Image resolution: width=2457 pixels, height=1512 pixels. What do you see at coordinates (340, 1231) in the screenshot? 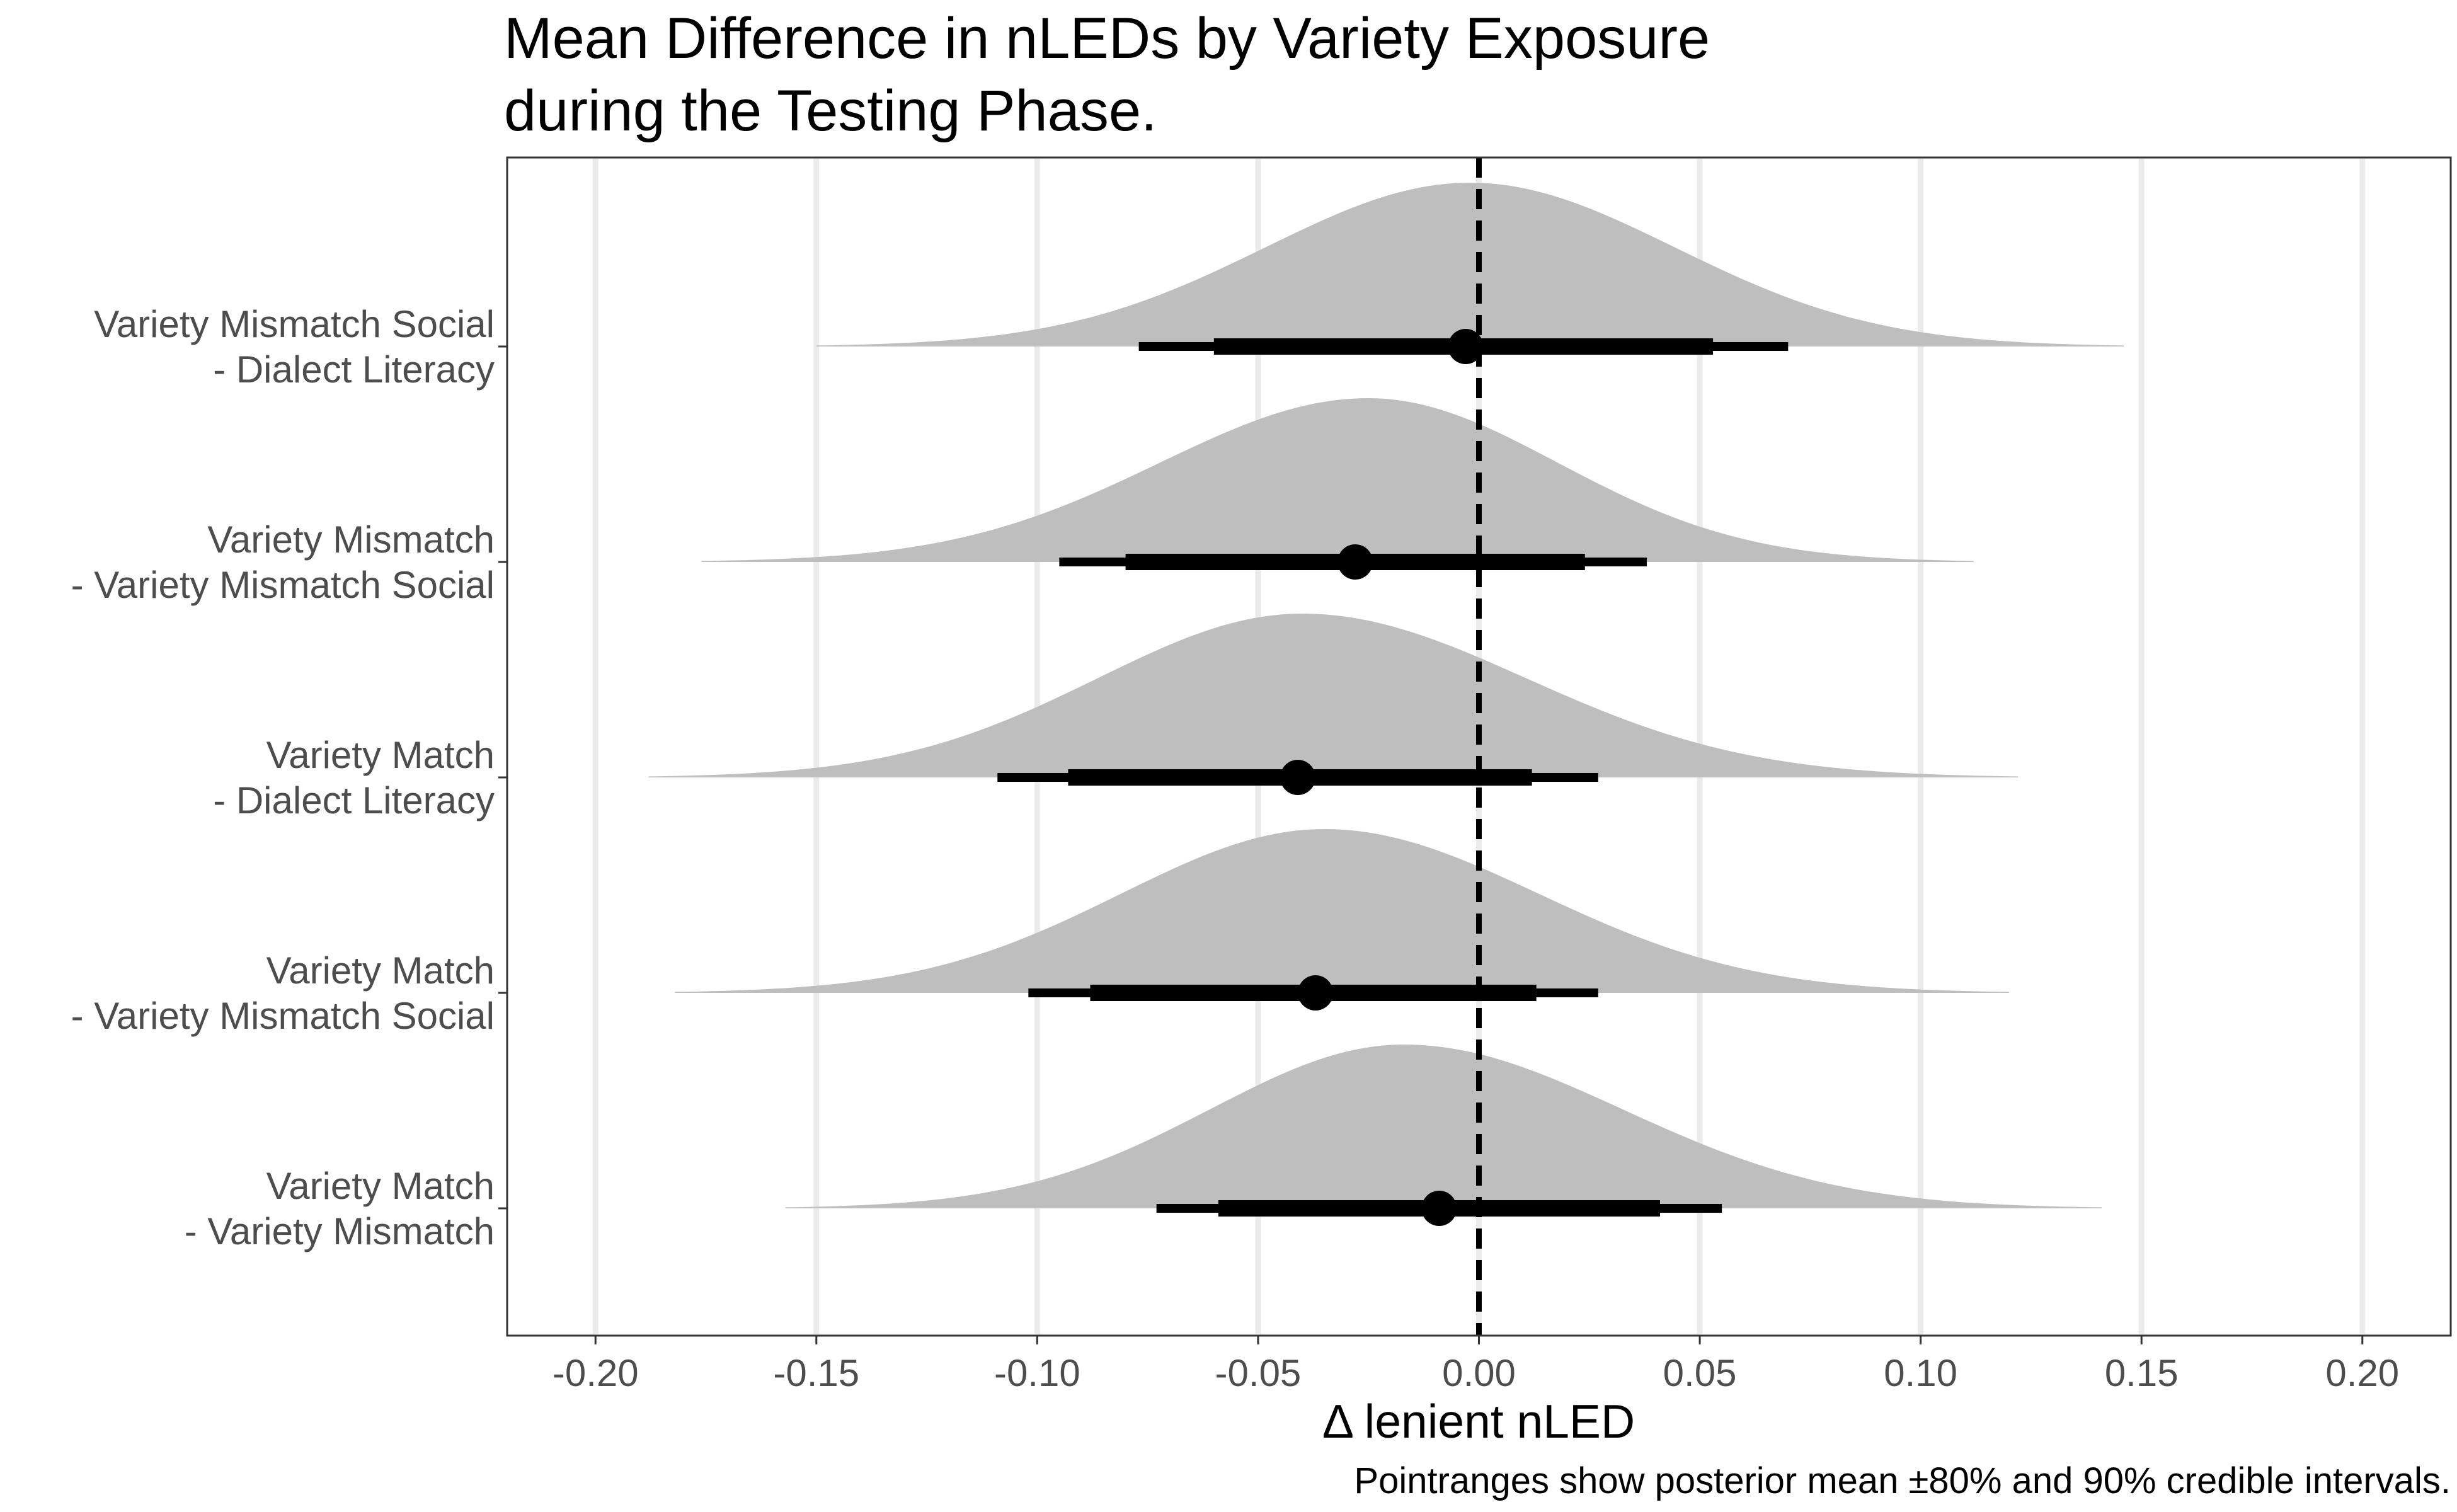
I see `y-tick-label-line: - Variety Mismatch` at bounding box center [340, 1231].